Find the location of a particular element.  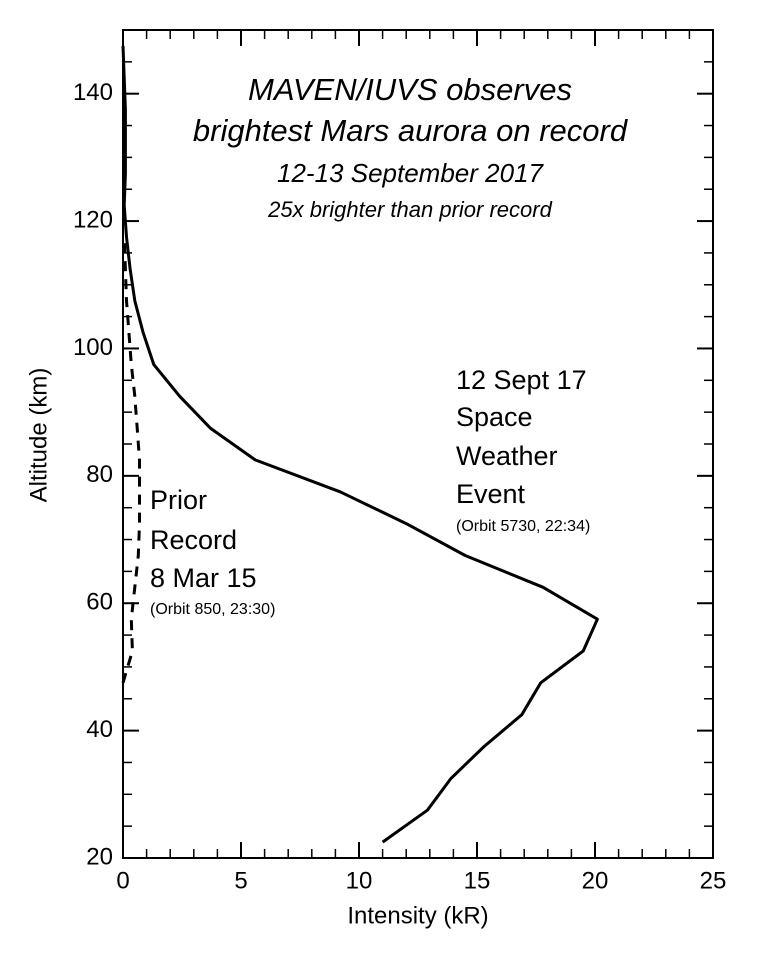

annotation: Weather is located at coordinates (507, 456).